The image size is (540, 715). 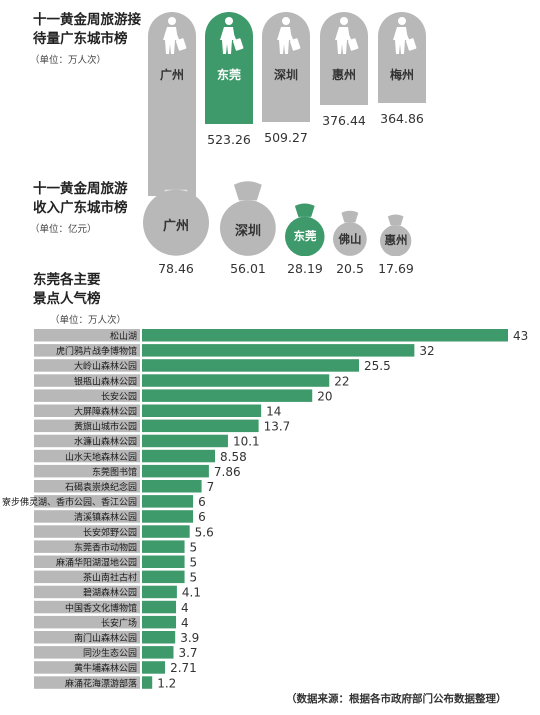 I want to click on city-label: 梅州, so click(x=401, y=75).